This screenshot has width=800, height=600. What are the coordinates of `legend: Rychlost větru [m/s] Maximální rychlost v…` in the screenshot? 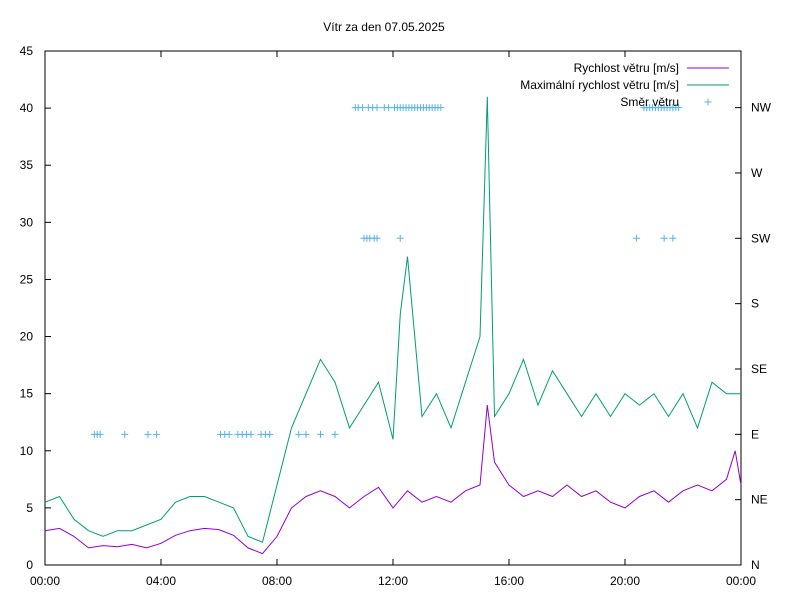 It's located at (624, 85).